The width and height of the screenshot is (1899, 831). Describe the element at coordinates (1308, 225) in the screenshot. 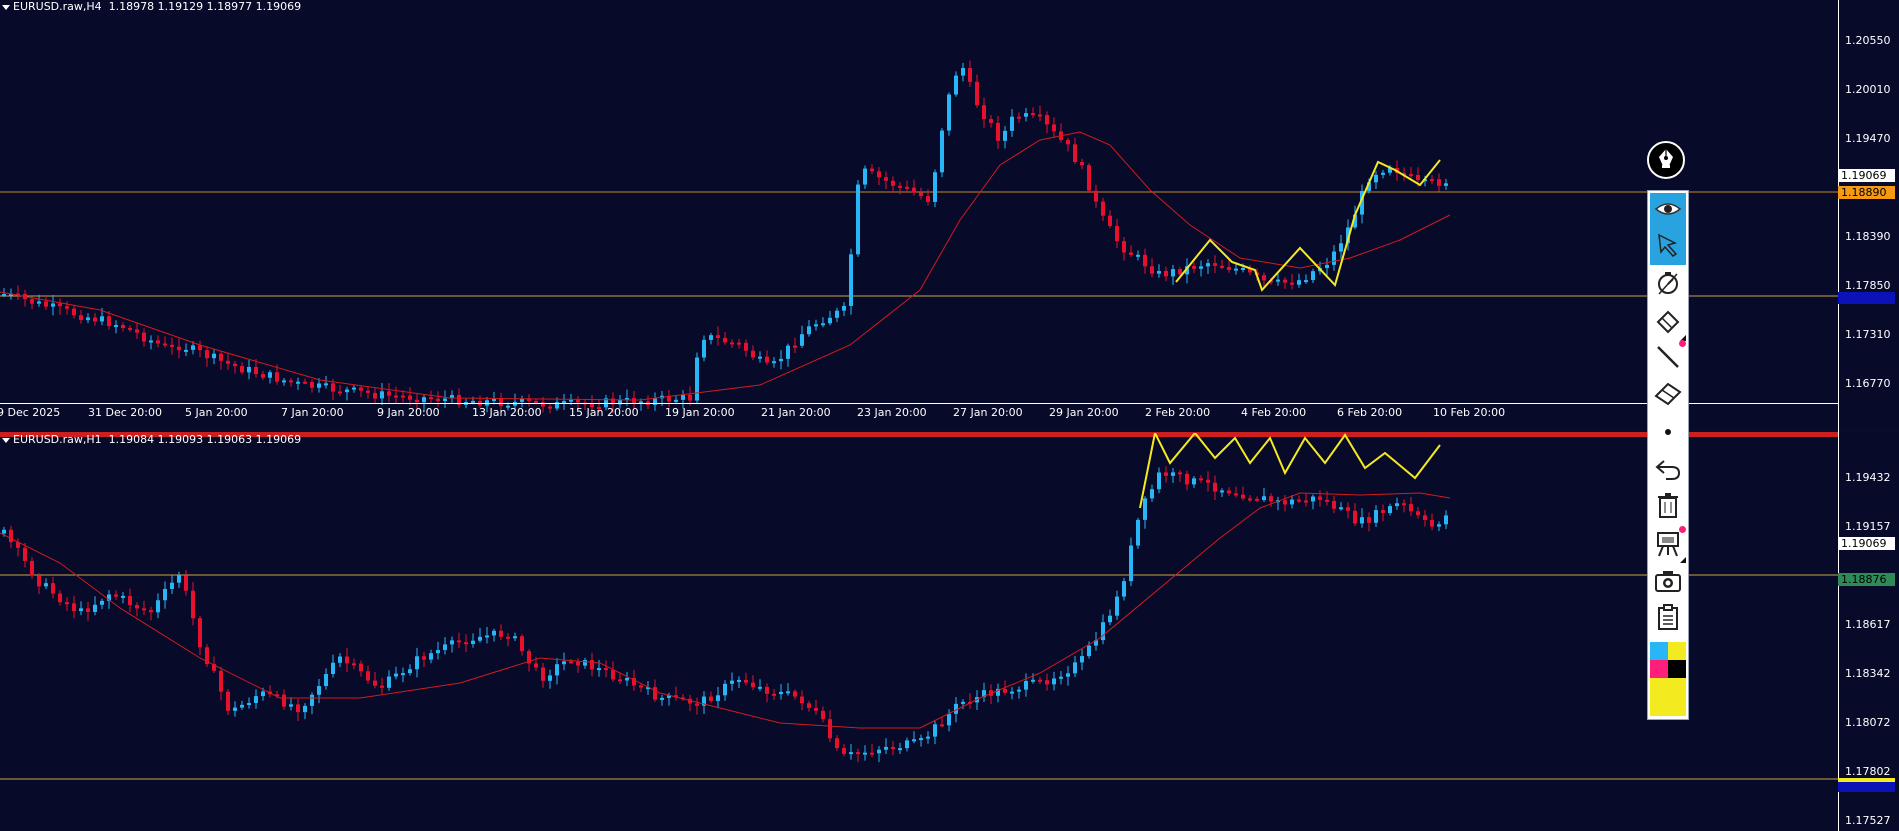

I see `h4-zigzag-drawing` at that location.